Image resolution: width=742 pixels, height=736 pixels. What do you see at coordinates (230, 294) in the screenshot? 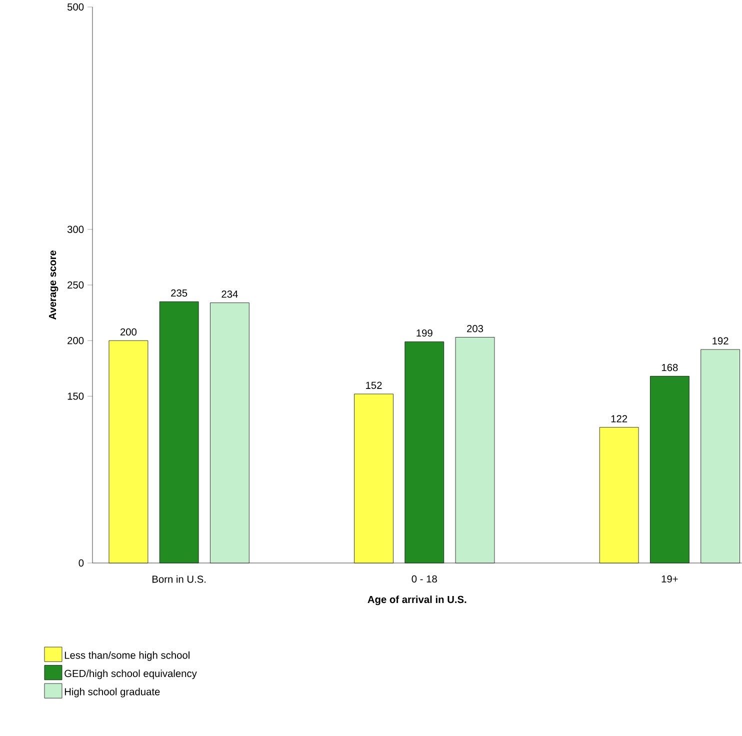
I see `data-label: 234` at bounding box center [230, 294].